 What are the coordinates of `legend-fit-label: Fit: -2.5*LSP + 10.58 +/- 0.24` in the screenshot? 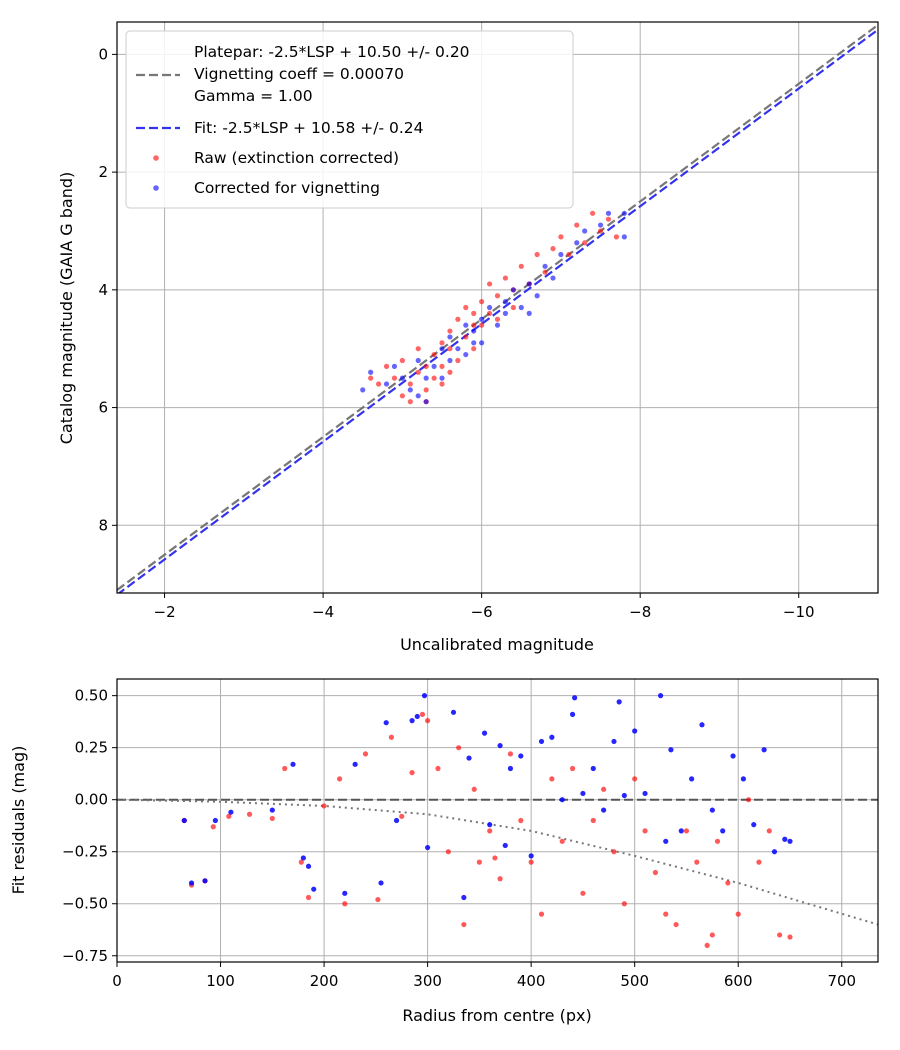 It's located at (309, 128).